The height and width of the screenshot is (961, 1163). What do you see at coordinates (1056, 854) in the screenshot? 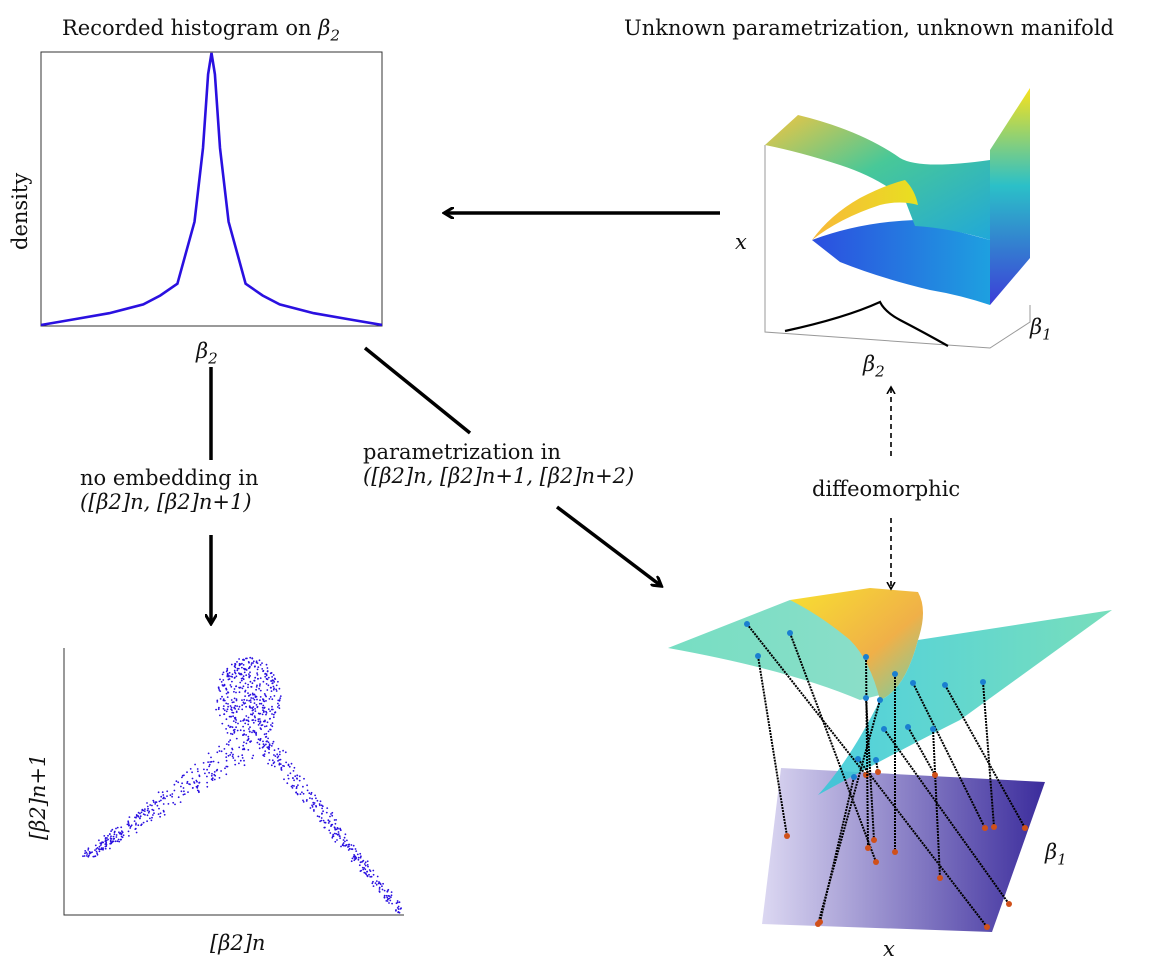
I see `embedding-axis-b1: β1` at bounding box center [1056, 854].